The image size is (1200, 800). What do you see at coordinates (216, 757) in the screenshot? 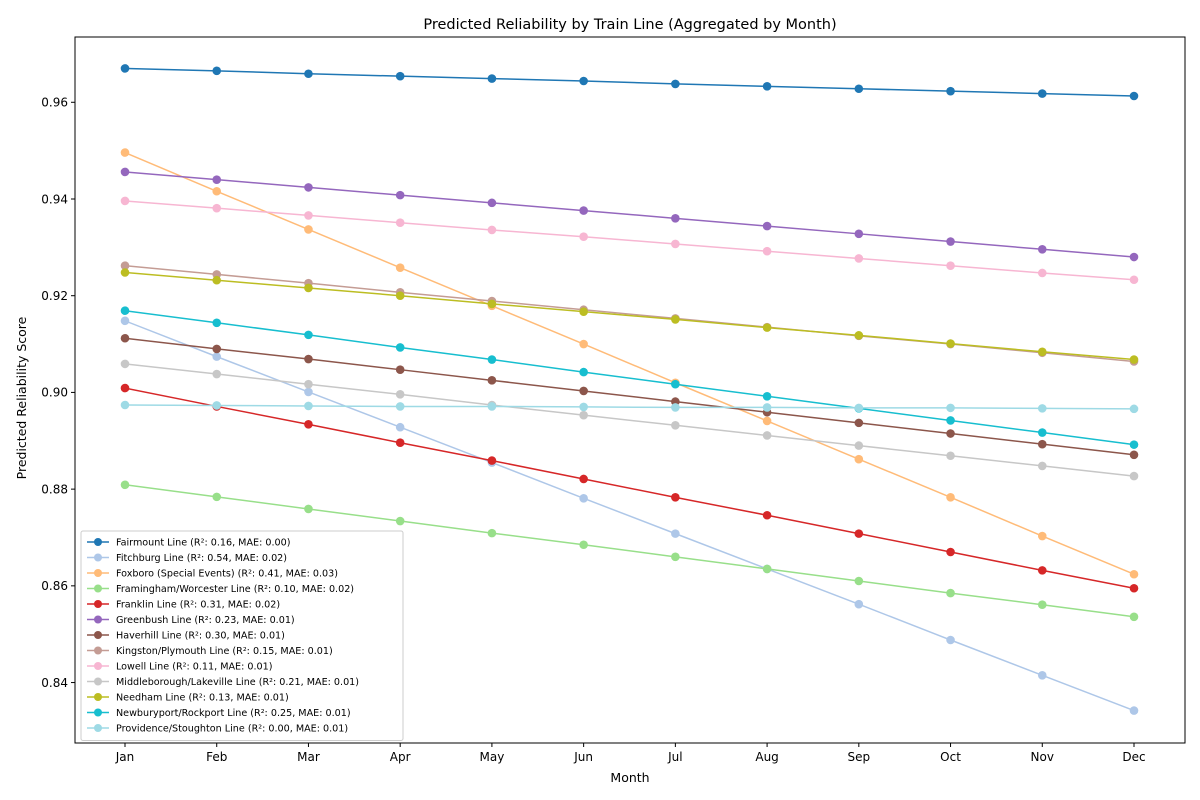
I see `x-tick-label: Feb` at bounding box center [216, 757].